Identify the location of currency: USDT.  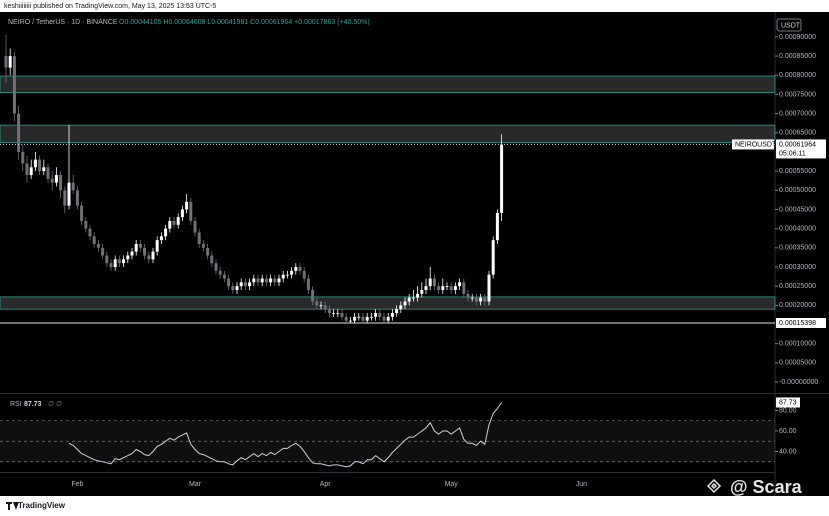
(791, 25).